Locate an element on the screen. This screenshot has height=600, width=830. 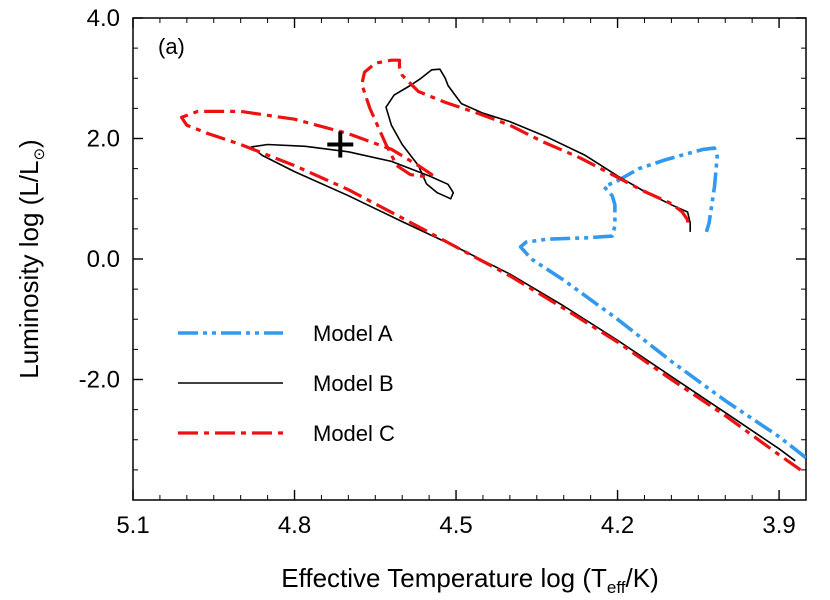
x-axis-title: Effective Temperature log (Teff/K) is located at coordinates (469, 580).